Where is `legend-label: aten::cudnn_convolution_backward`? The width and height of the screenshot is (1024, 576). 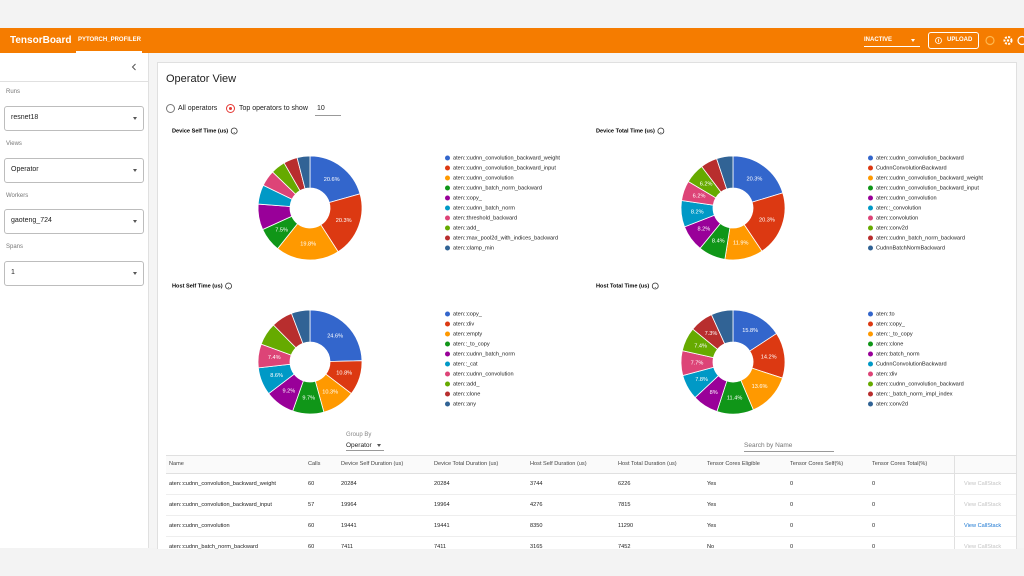
legend-label: aten::cudnn_convolution_backward is located at coordinates (920, 384).